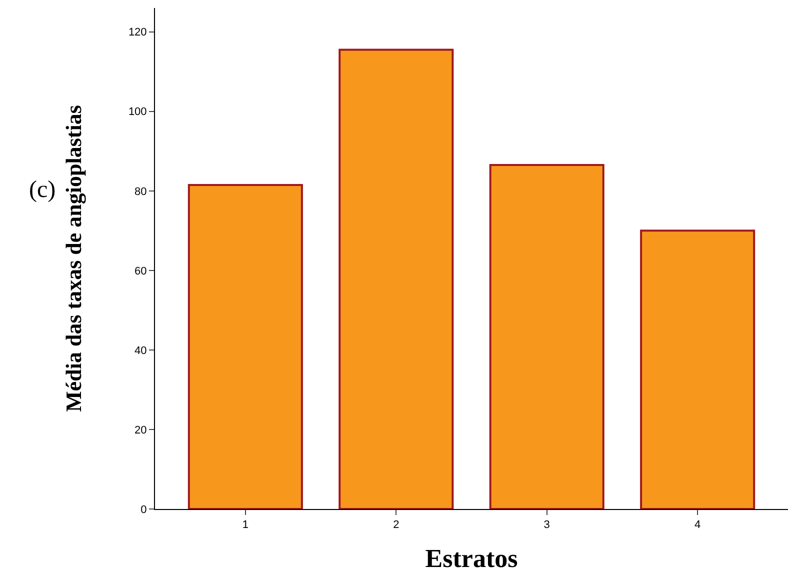 The image size is (793, 577). What do you see at coordinates (140, 430) in the screenshot?
I see `y-tick-label: 20` at bounding box center [140, 430].